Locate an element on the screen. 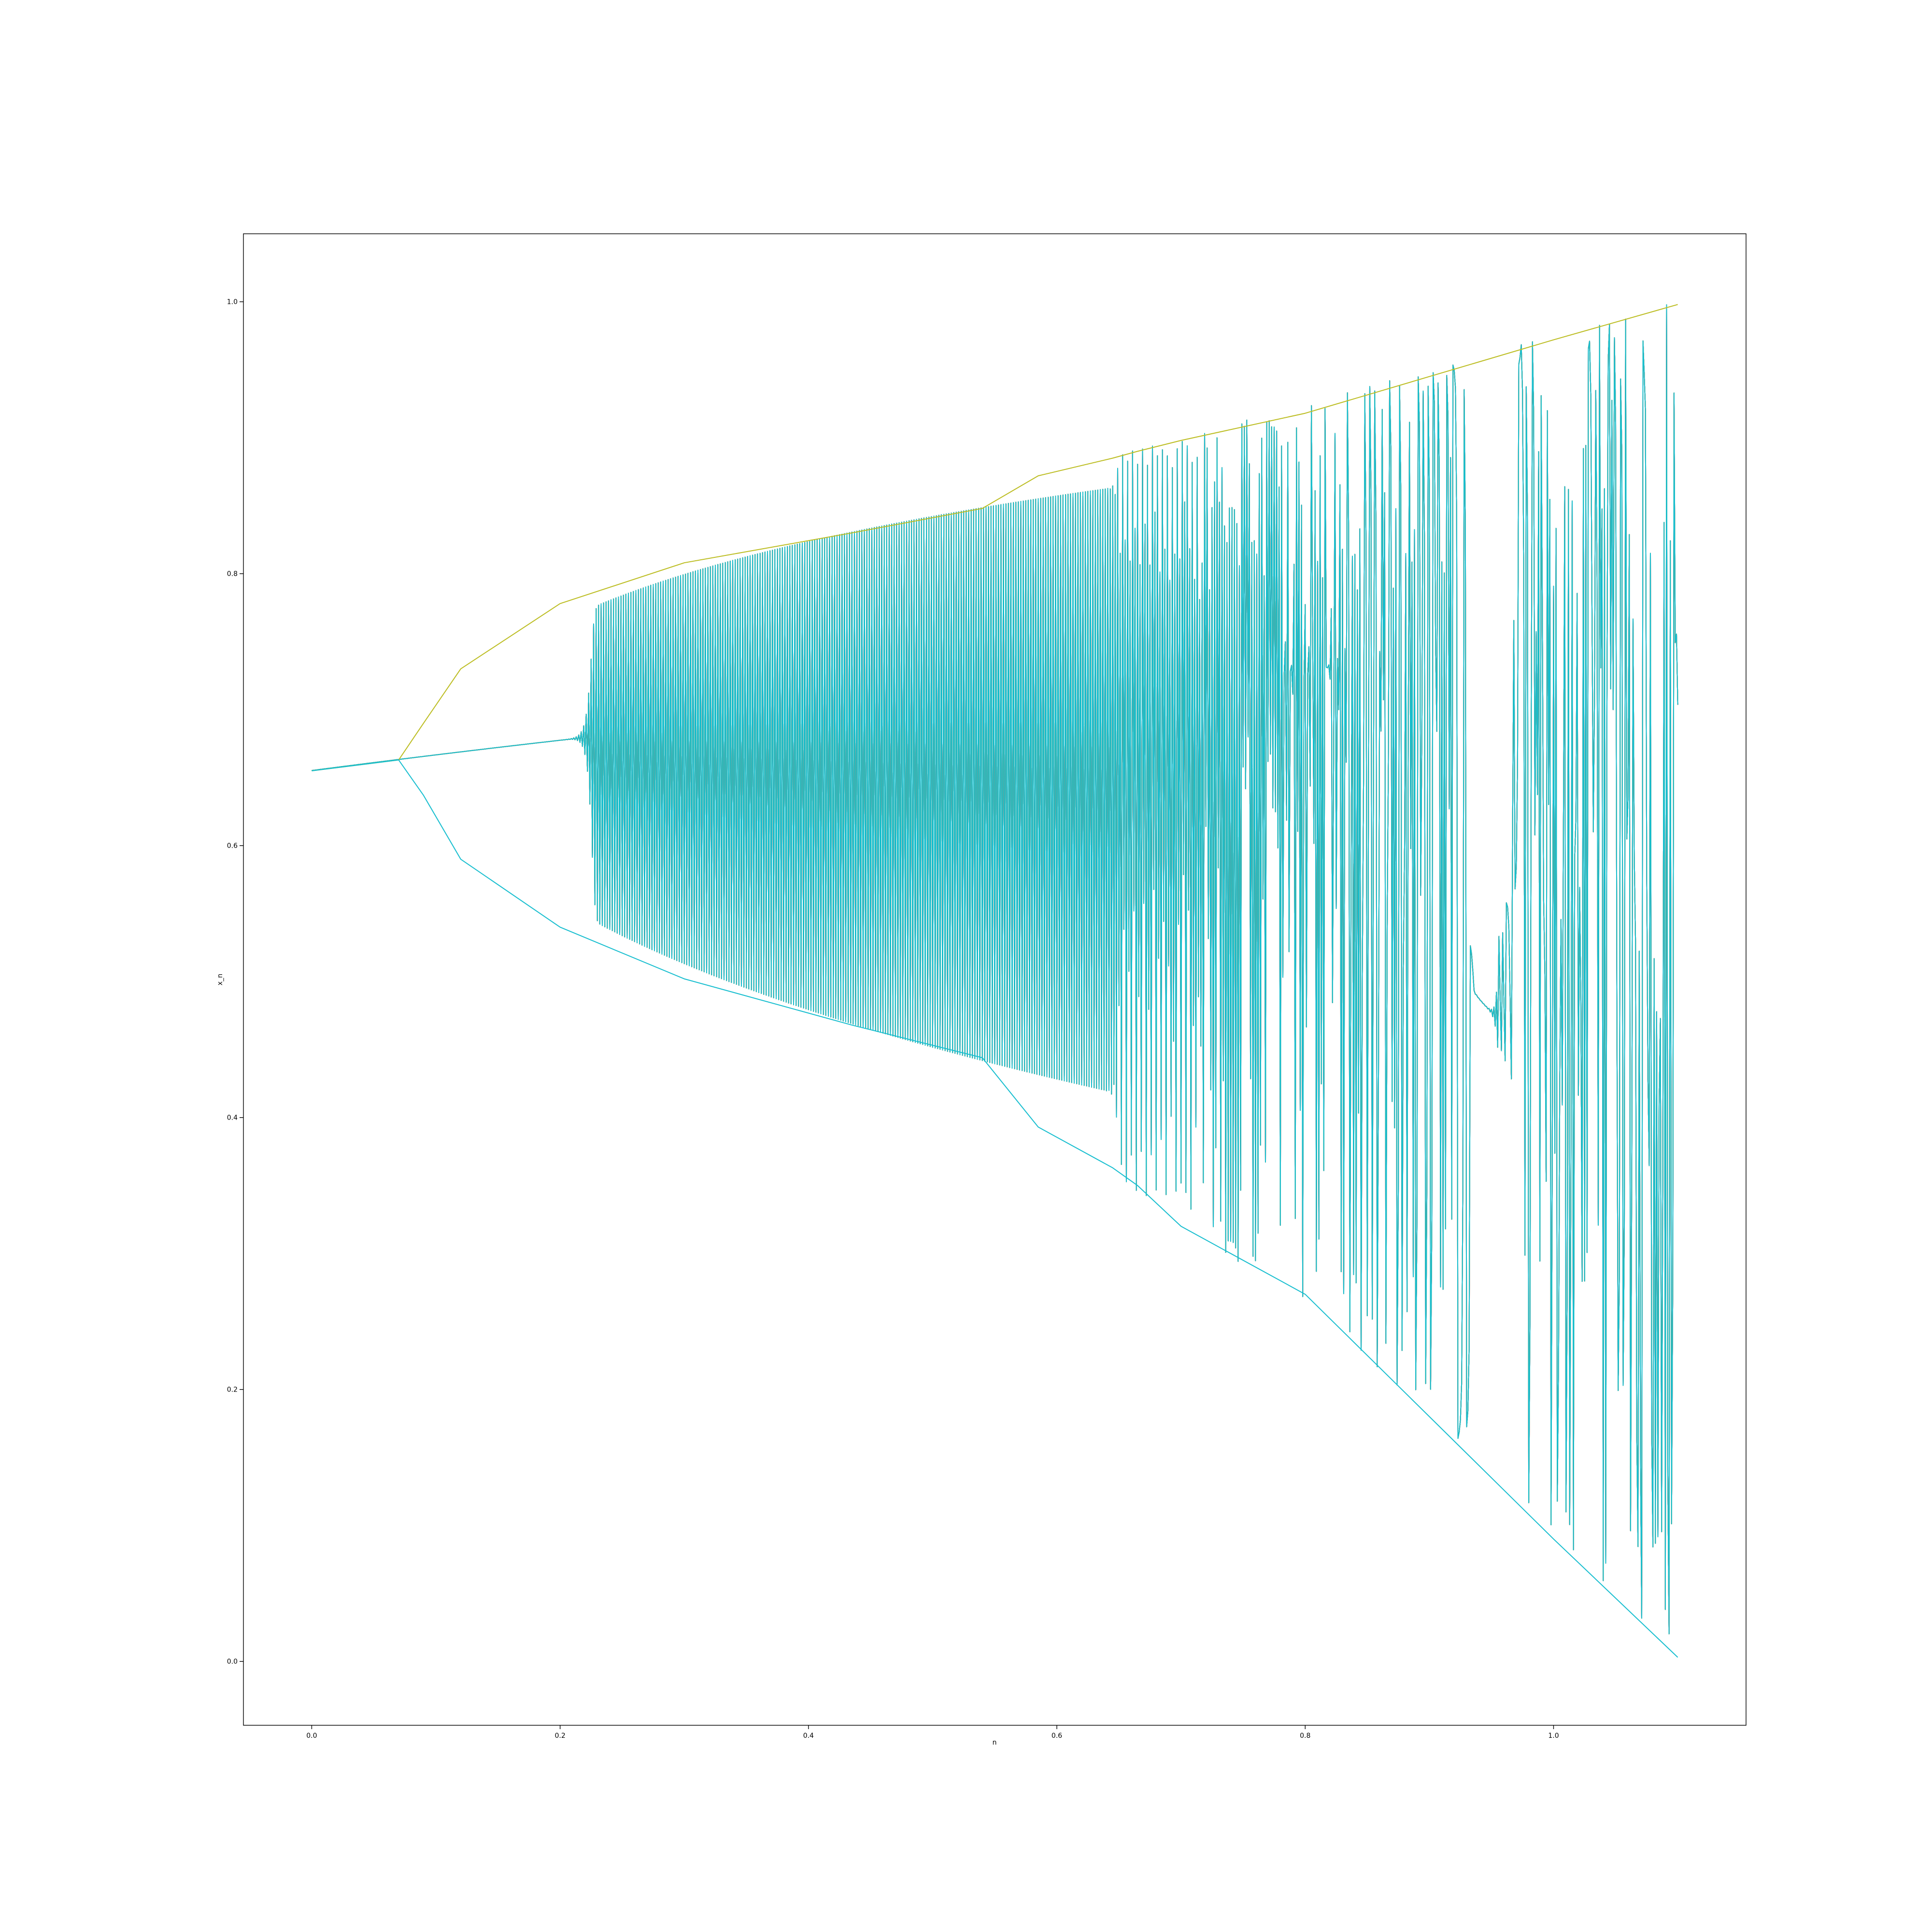 The image size is (1932, 1932). x-tick-label: 0.4 is located at coordinates (808, 1736).